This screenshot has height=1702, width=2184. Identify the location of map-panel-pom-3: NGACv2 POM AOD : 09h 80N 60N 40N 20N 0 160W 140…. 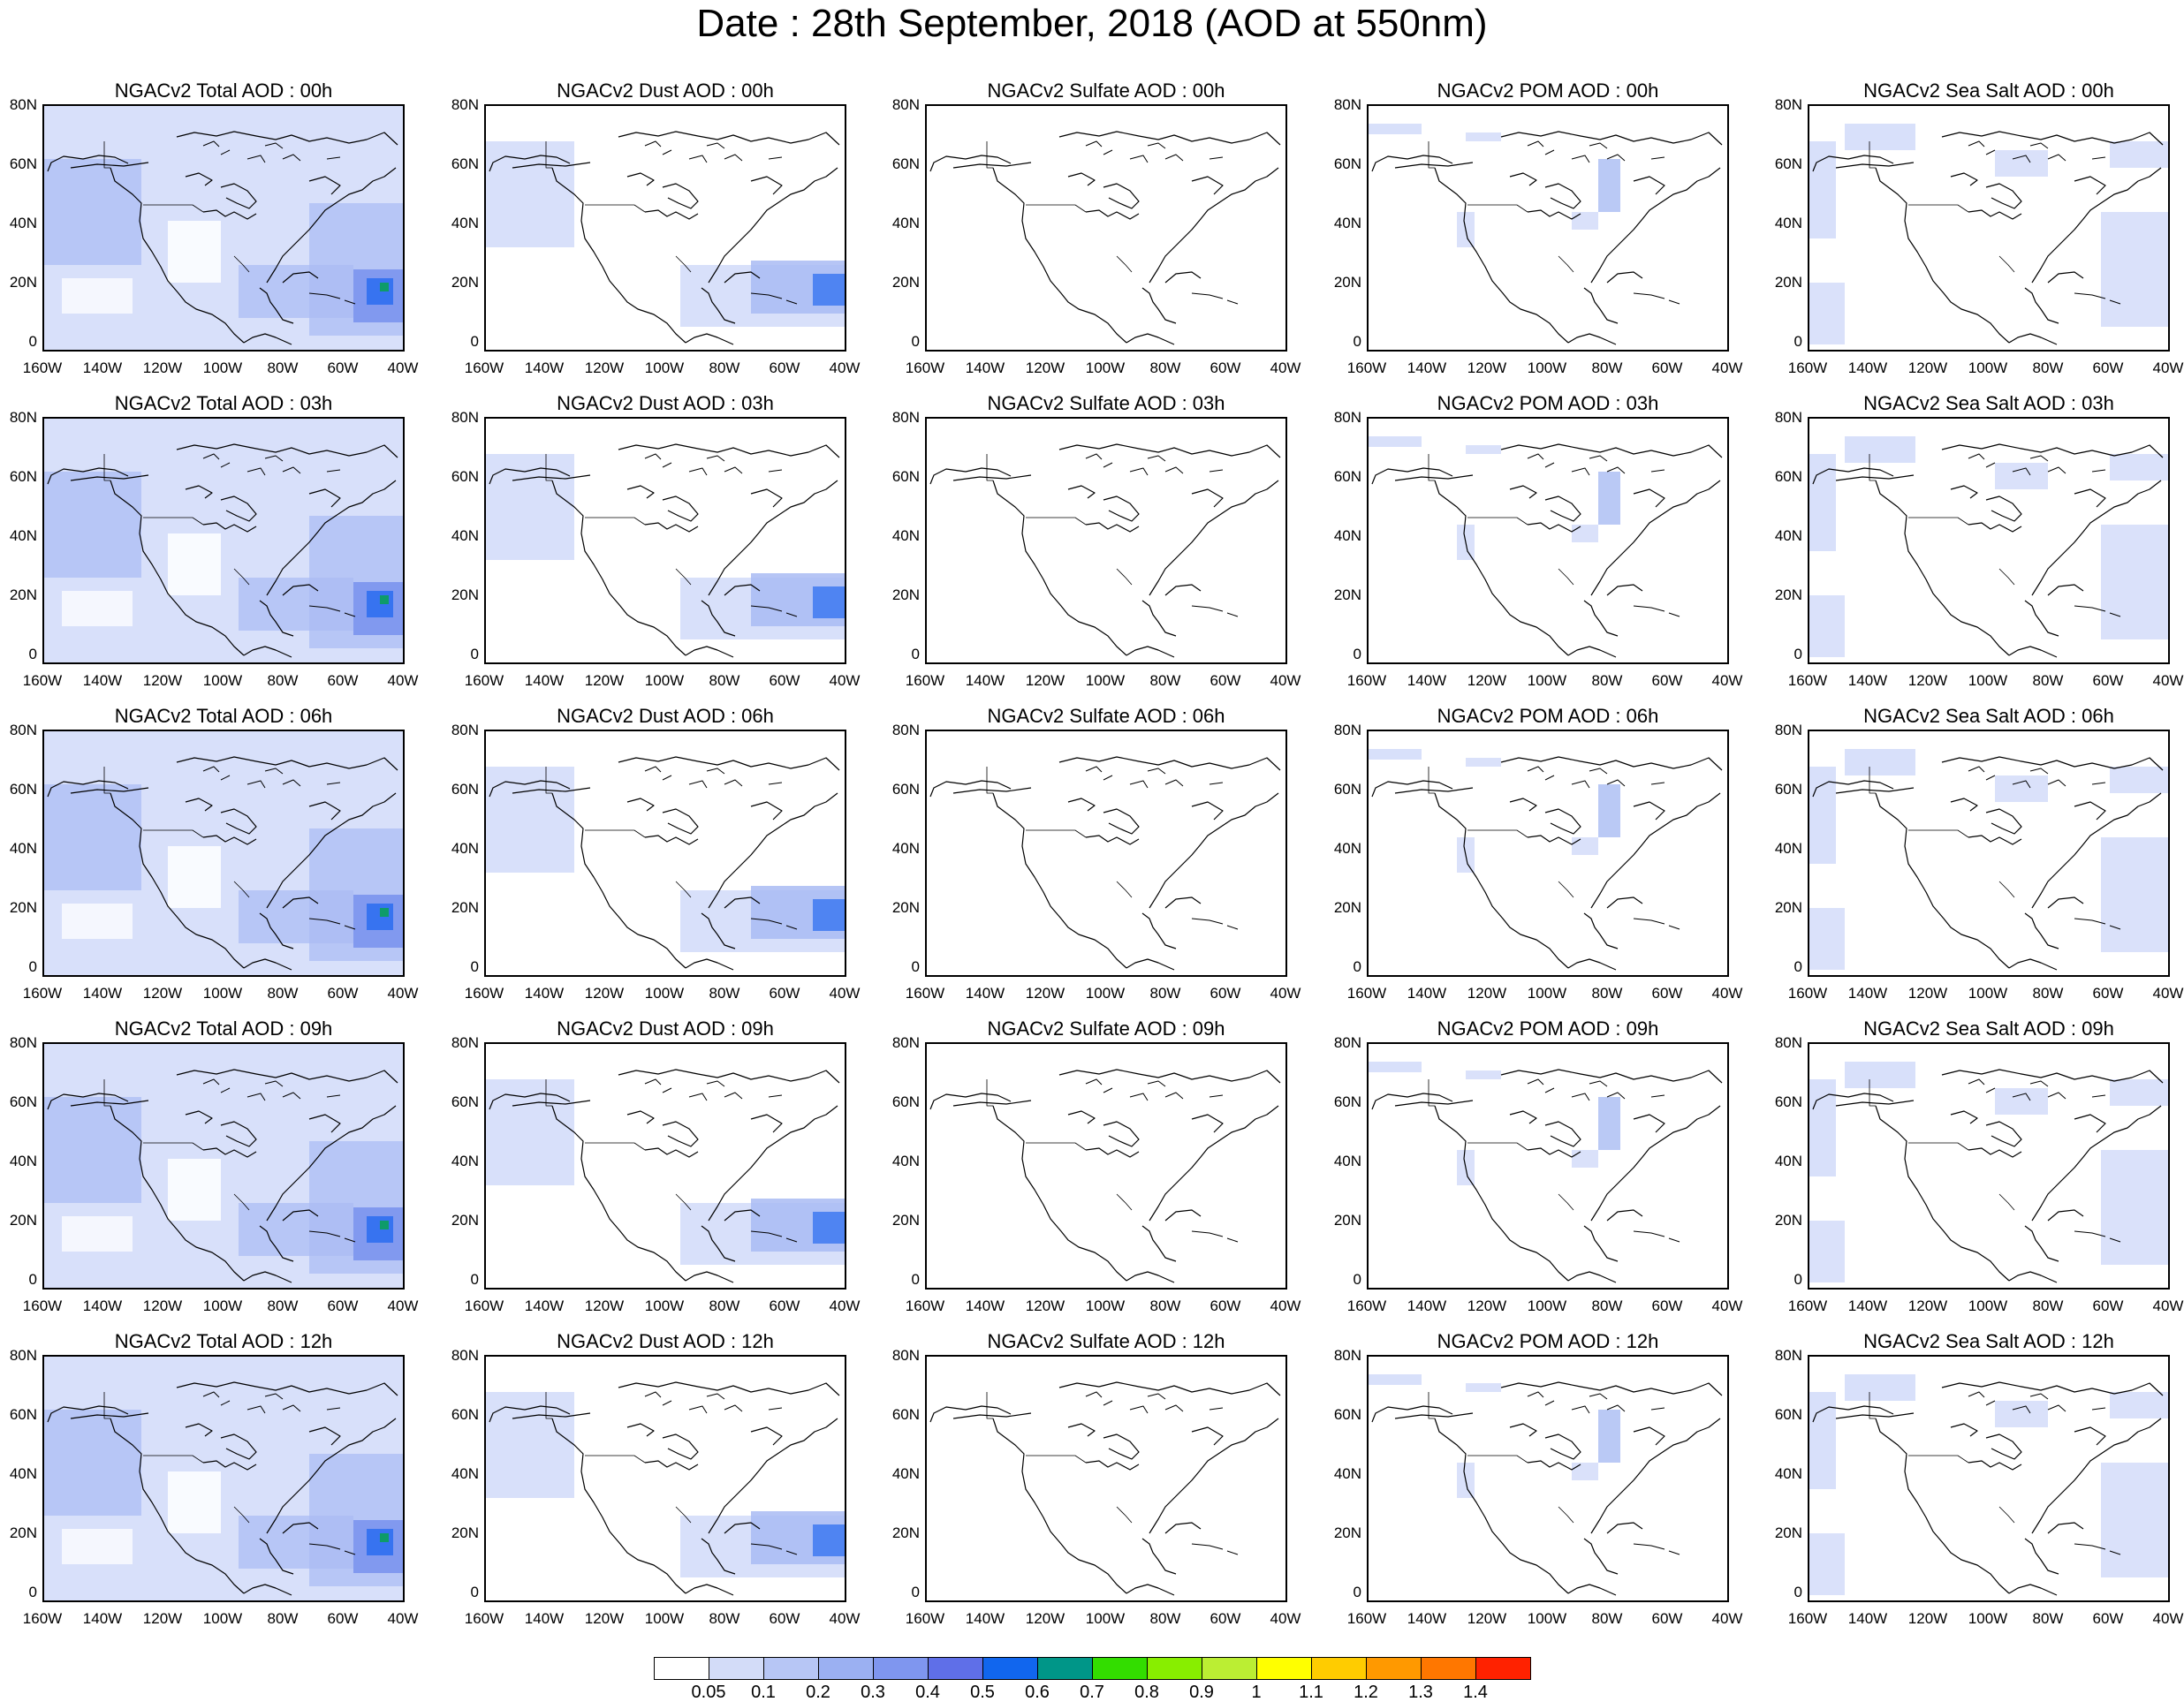
(1563, 1172).